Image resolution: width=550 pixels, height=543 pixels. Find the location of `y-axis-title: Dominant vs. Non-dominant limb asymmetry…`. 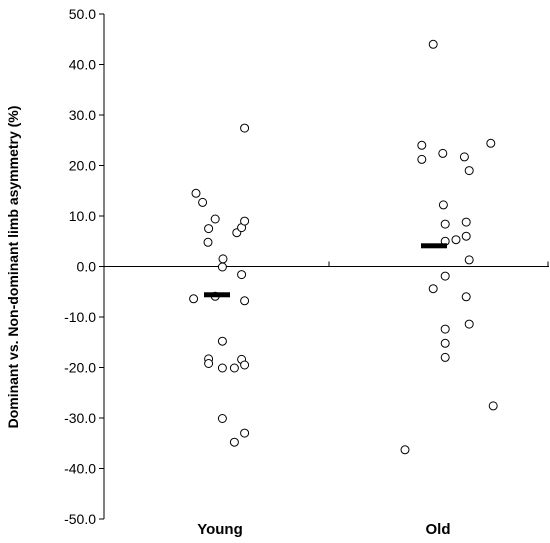

y-axis-title: Dominant vs. Non-dominant limb asymmetry… is located at coordinates (13, 267).